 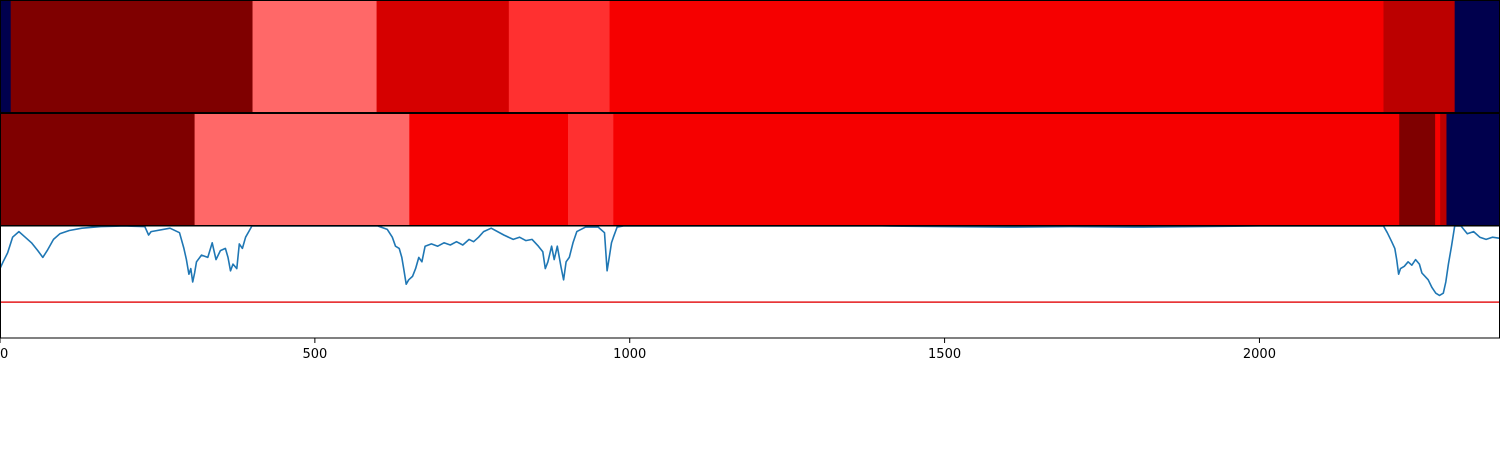 I want to click on x-tick-label-1500: 1500, so click(x=944, y=354).